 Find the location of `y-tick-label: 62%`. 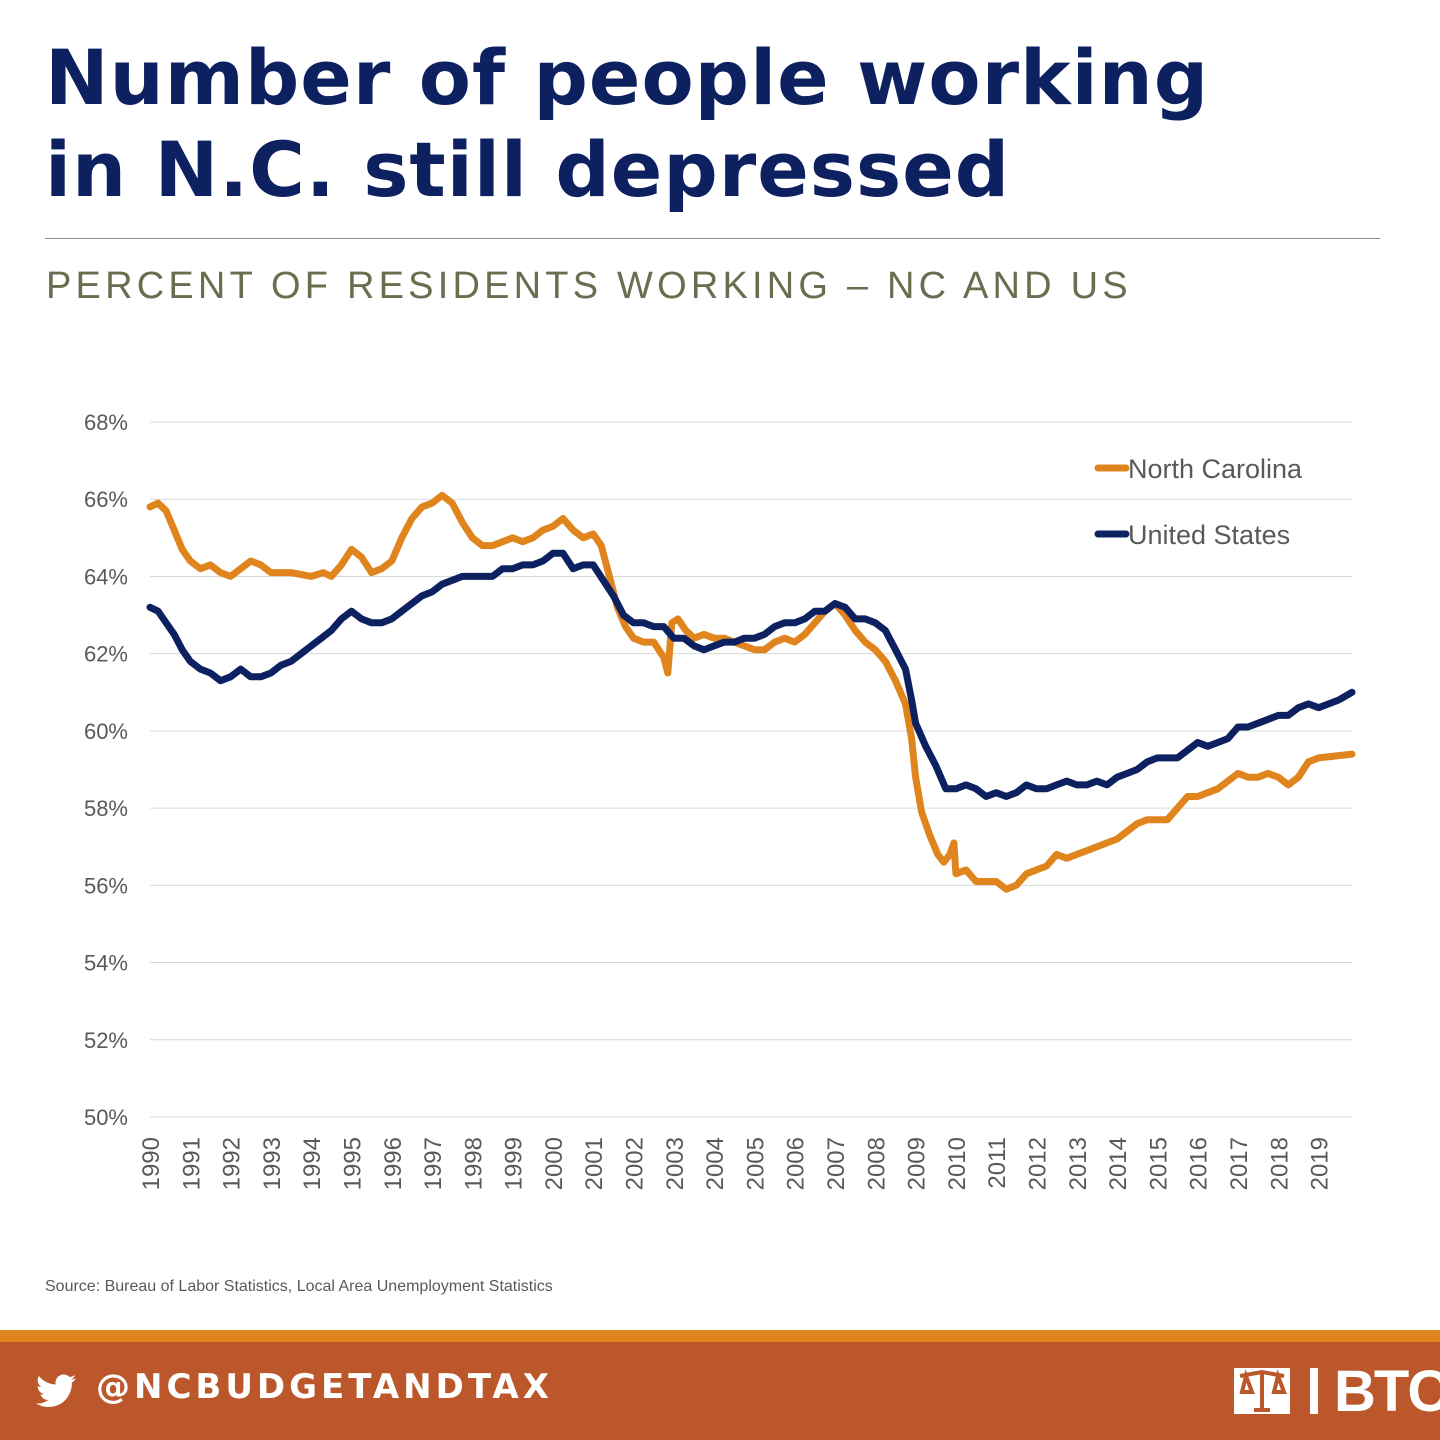

y-tick-label: 62% is located at coordinates (106, 654).